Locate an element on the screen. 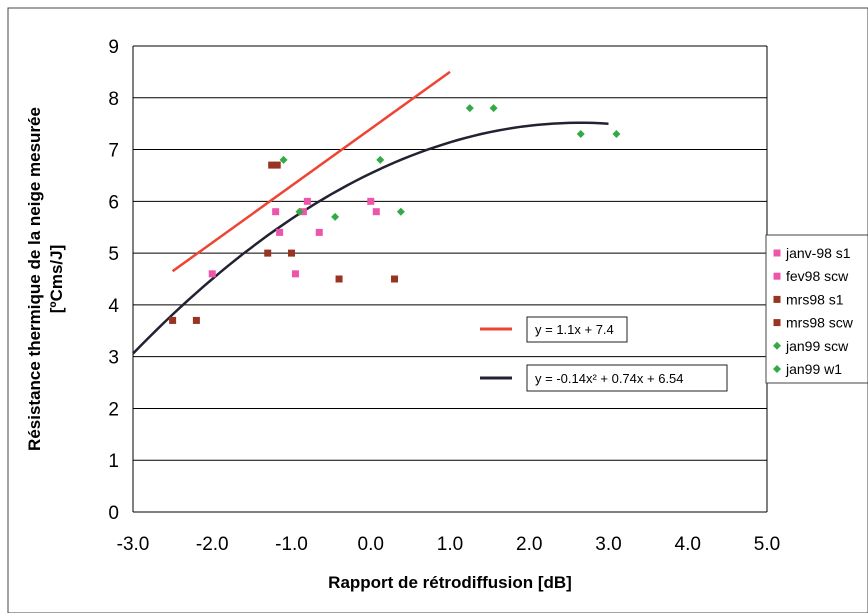 The height and width of the screenshot is (613, 868). legend-label-series-4: jan99 scw is located at coordinates (817, 346).